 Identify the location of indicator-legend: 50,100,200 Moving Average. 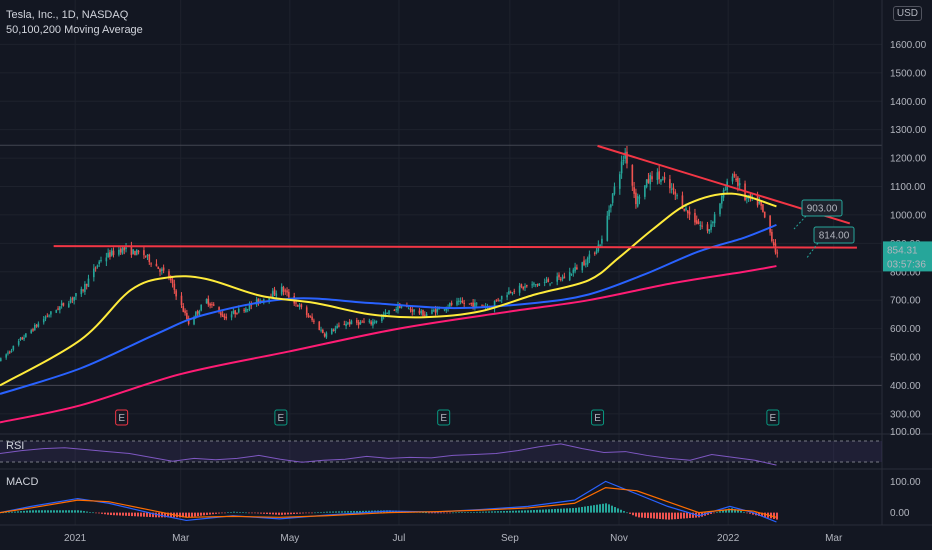
(74, 30).